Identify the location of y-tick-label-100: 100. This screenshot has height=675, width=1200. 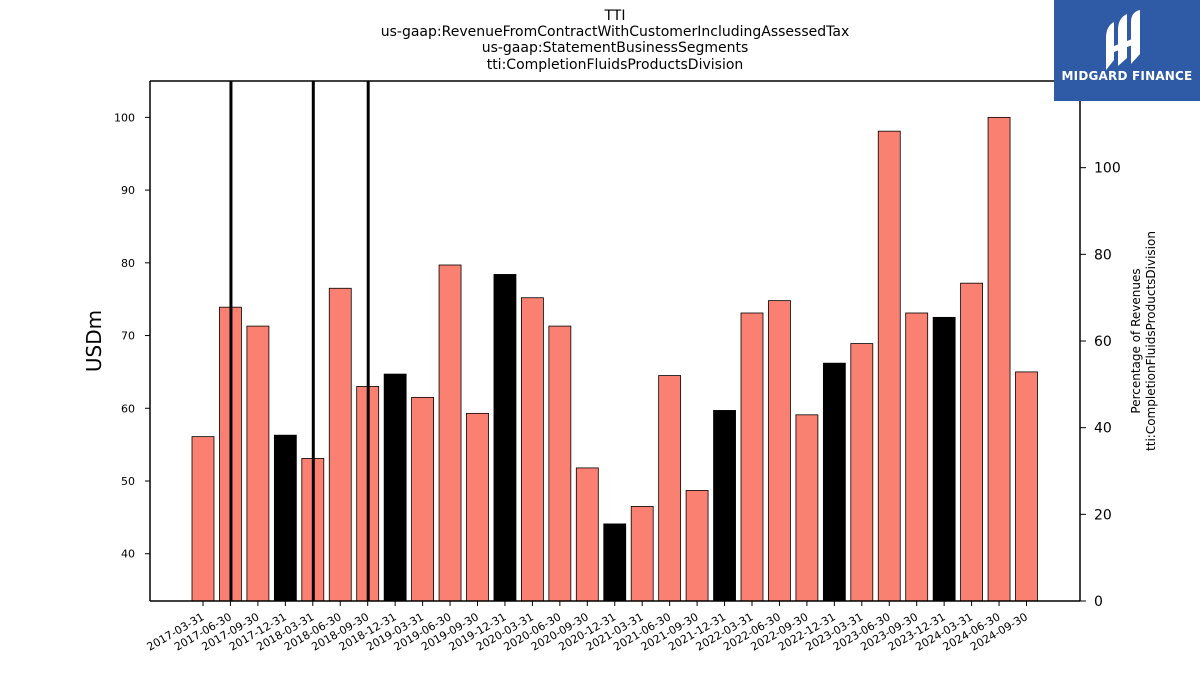
(124, 117).